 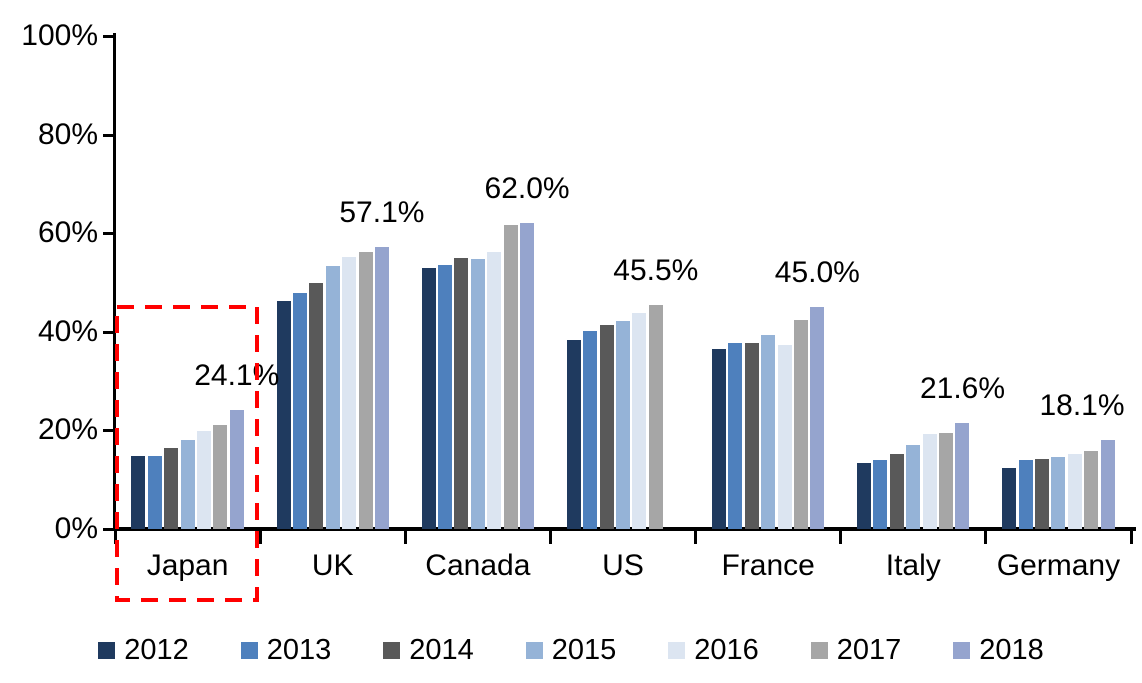 I want to click on legend-marker-2014, so click(x=392, y=650).